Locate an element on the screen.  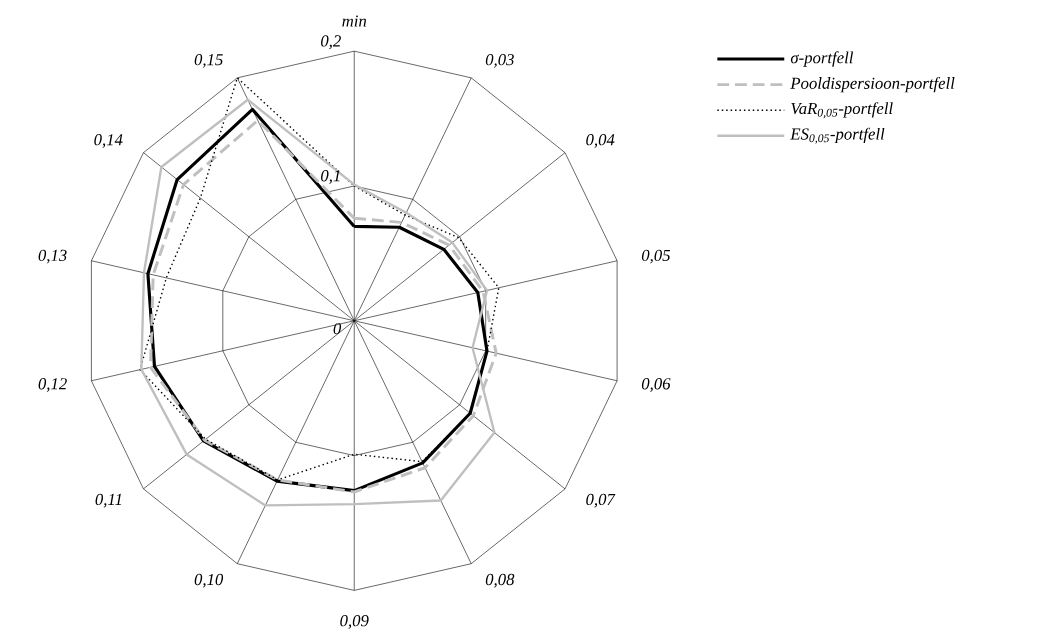
y-tick-label: 0 is located at coordinates (337, 329).